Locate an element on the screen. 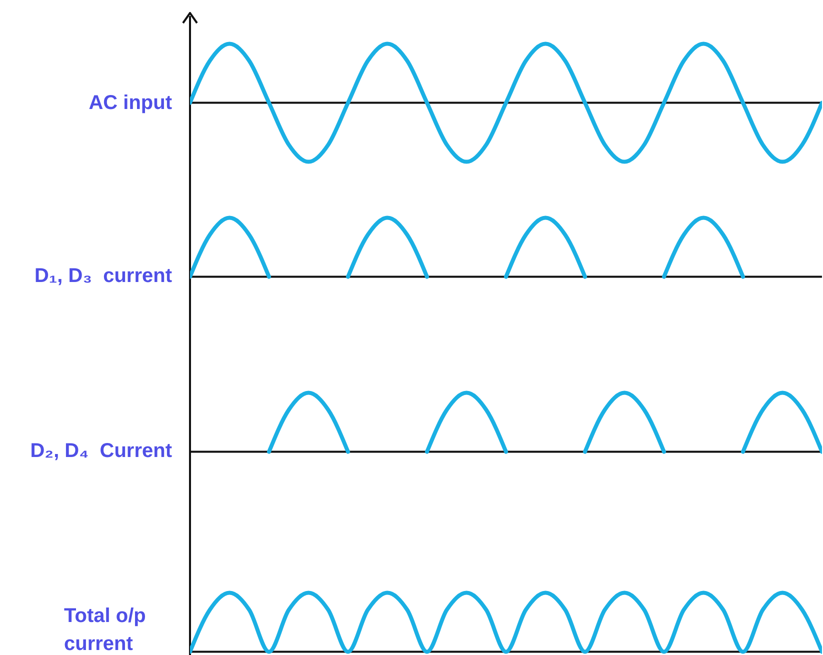 Image resolution: width=823 pixels, height=655 pixels. y-axis-title: D₂, D₄ Current is located at coordinates (100, 451).